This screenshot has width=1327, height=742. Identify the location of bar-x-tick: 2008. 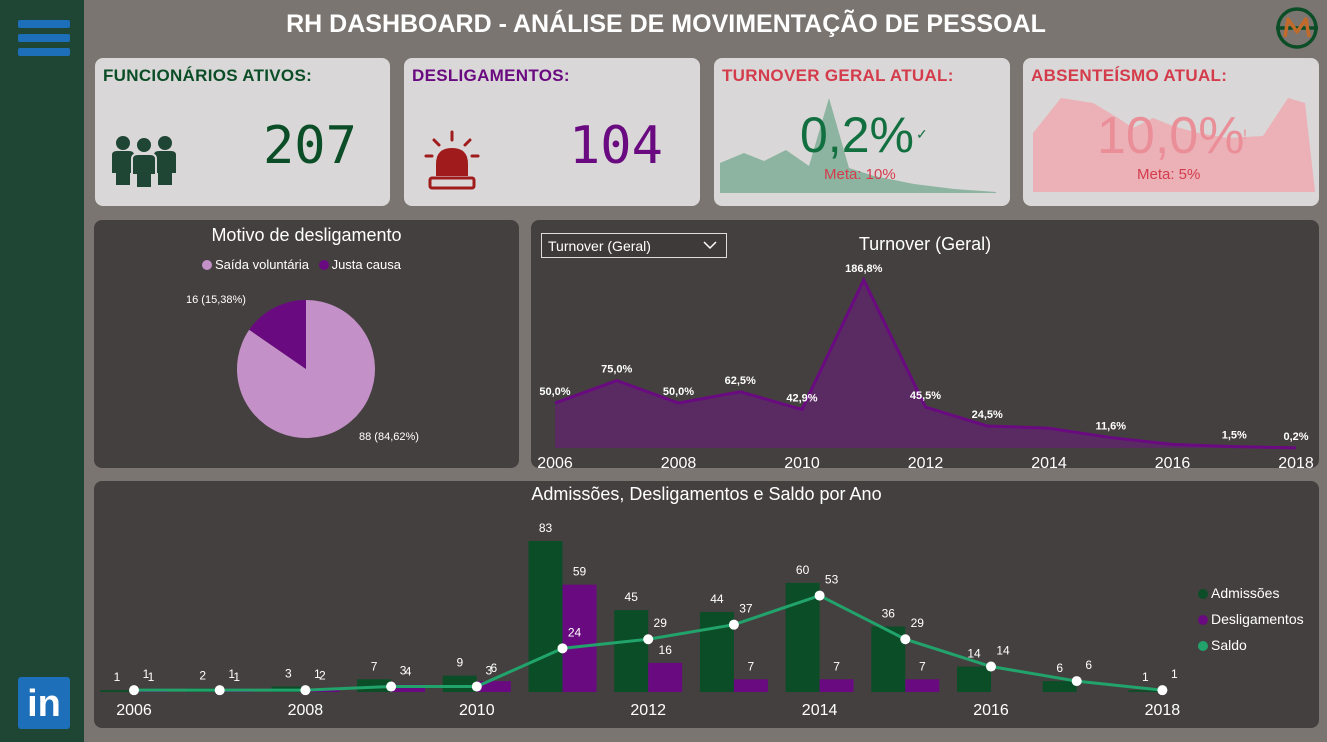
(306, 710).